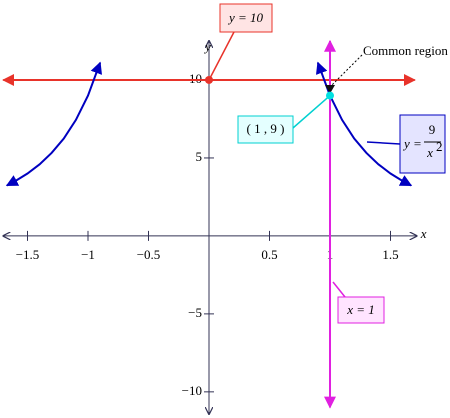  What do you see at coordinates (429, 152) in the screenshot?
I see `curve-label-den: x` at bounding box center [429, 152].